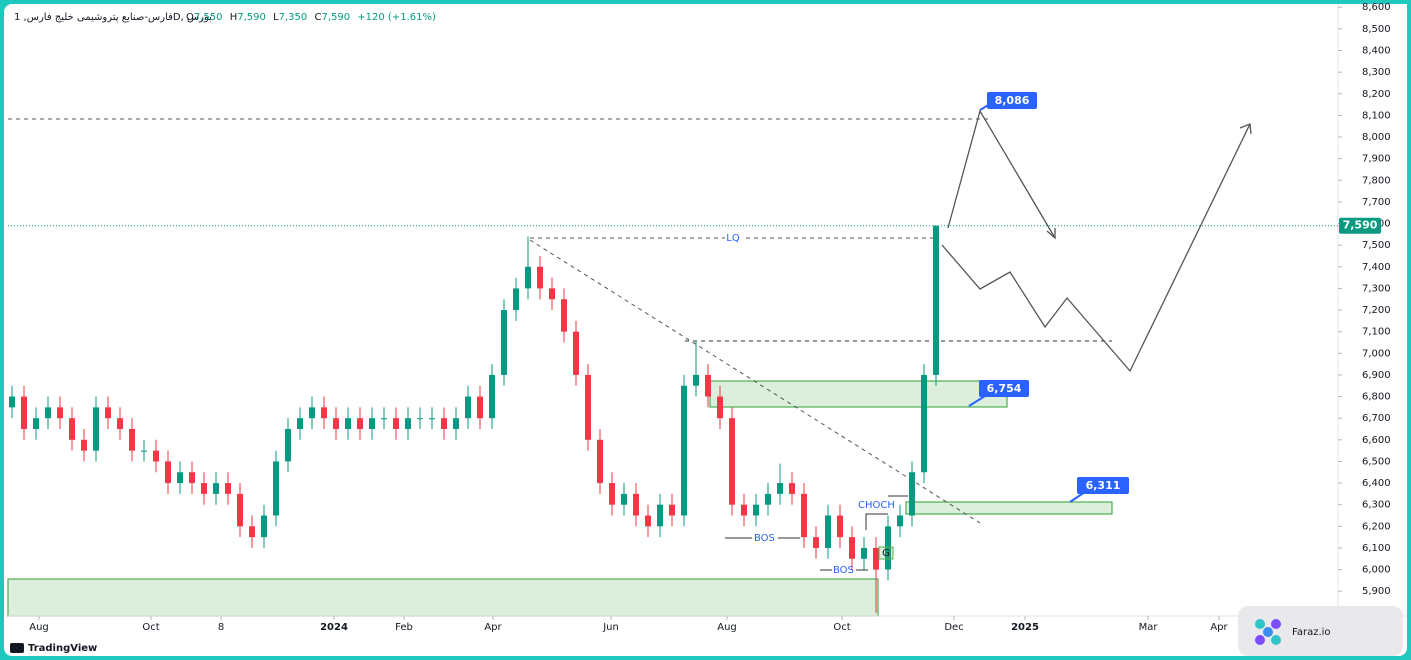 The height and width of the screenshot is (660, 1411). What do you see at coordinates (1376, 548) in the screenshot?
I see `y-tick-label: 6,100` at bounding box center [1376, 548].